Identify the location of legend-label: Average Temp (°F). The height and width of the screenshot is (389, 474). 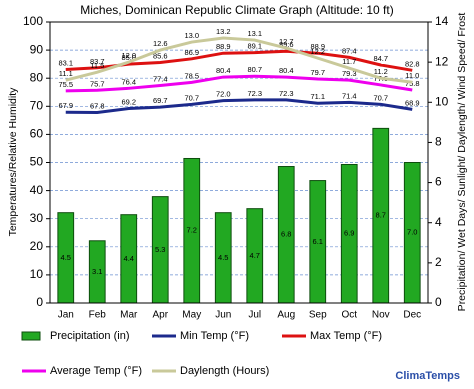
(96, 371).